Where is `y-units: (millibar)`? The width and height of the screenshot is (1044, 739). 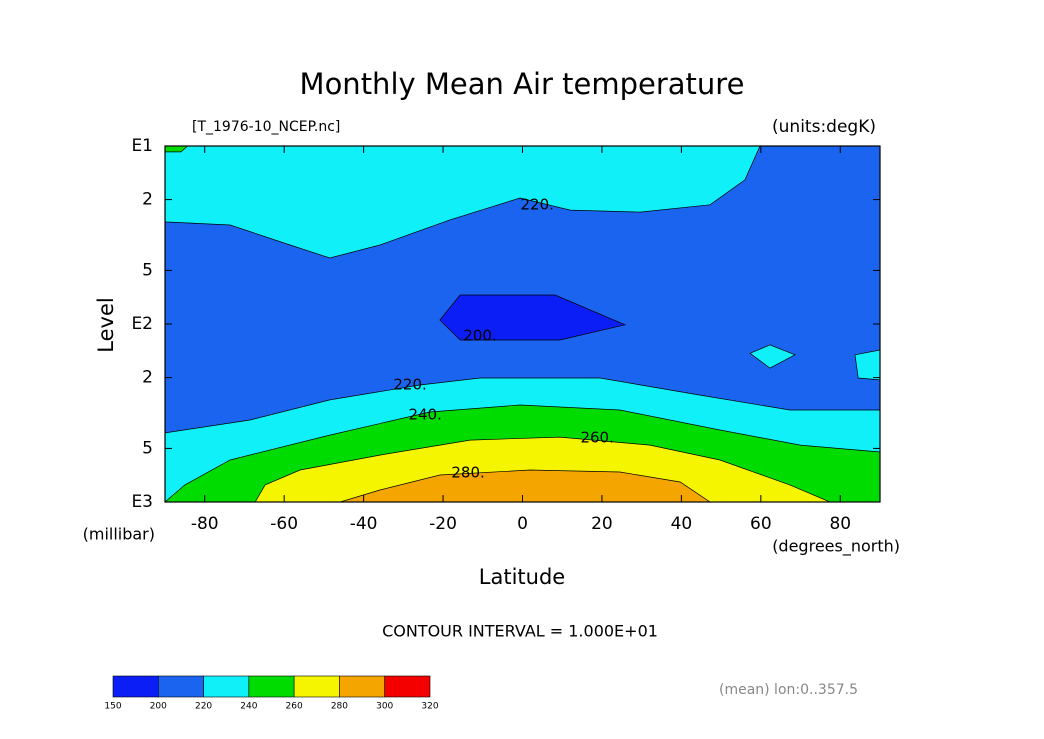
y-units: (millibar) is located at coordinates (119, 534).